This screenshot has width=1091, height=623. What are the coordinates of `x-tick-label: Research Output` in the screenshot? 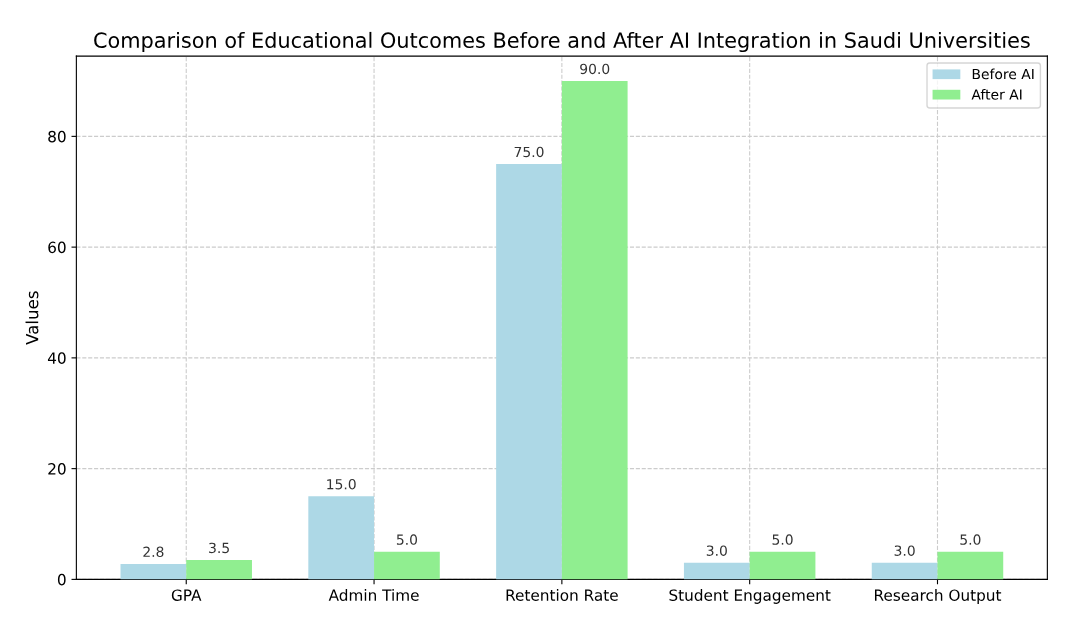 It's located at (938, 596).